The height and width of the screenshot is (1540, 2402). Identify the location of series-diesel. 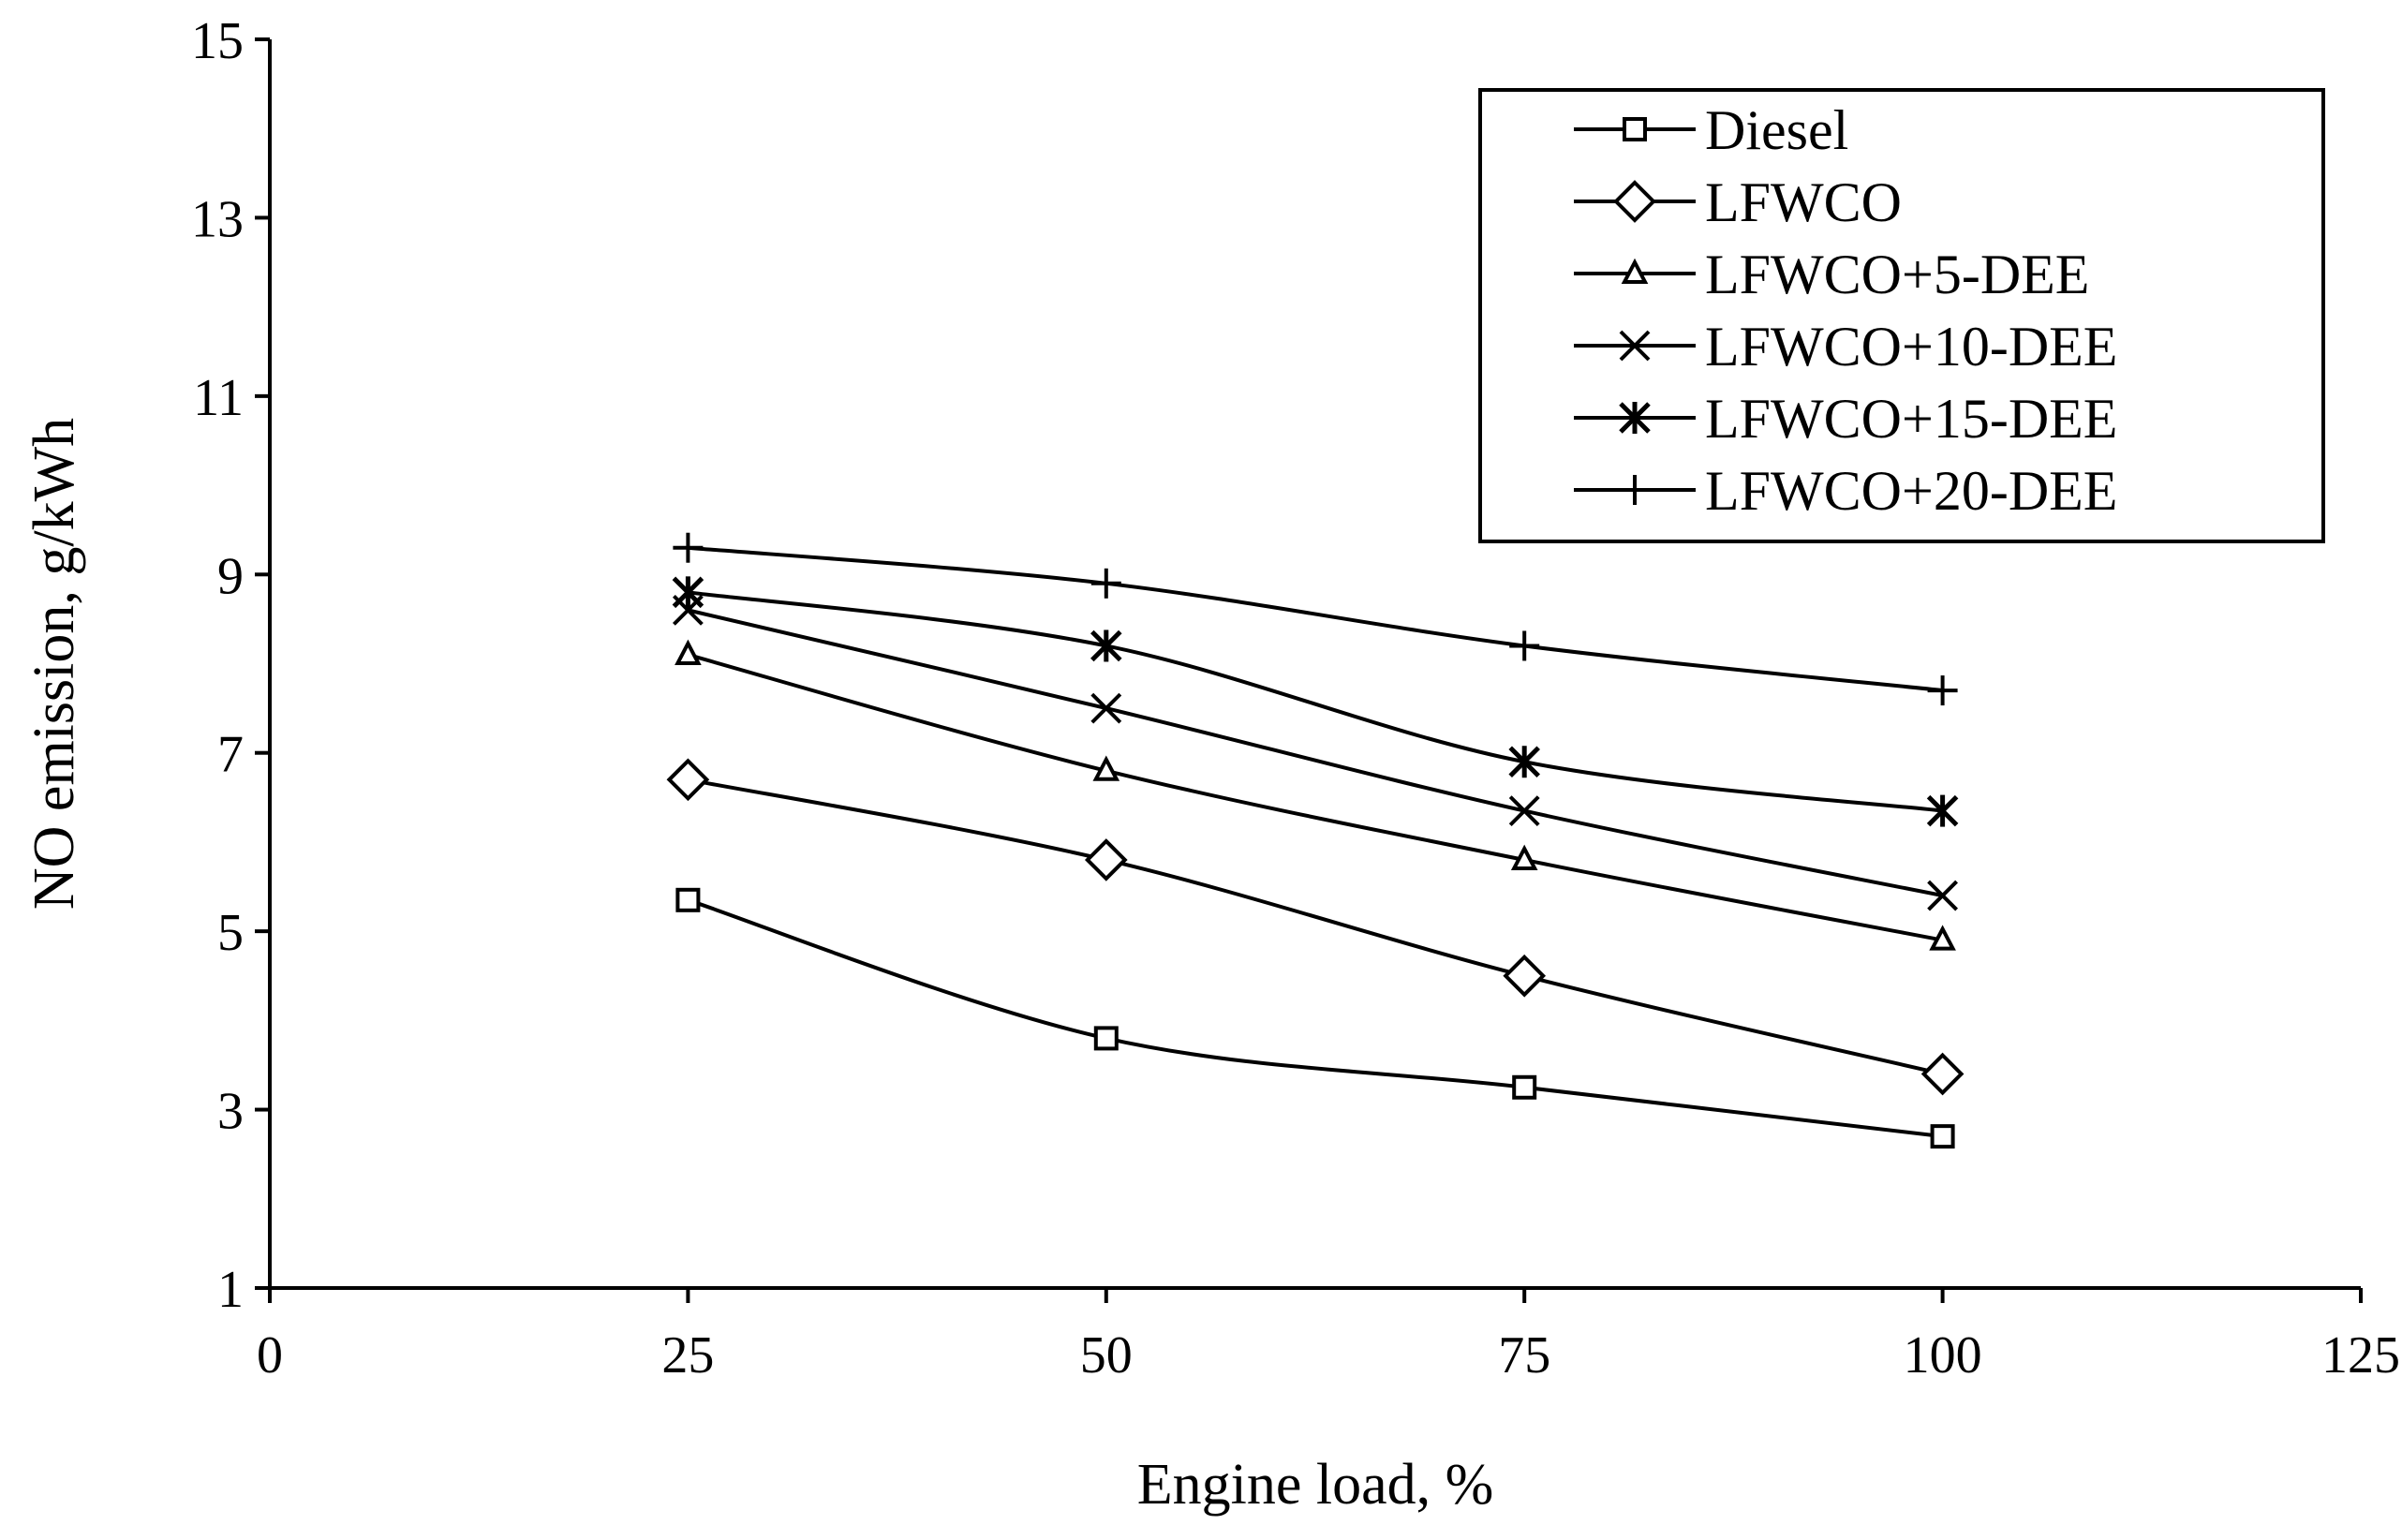
(1315, 1018).